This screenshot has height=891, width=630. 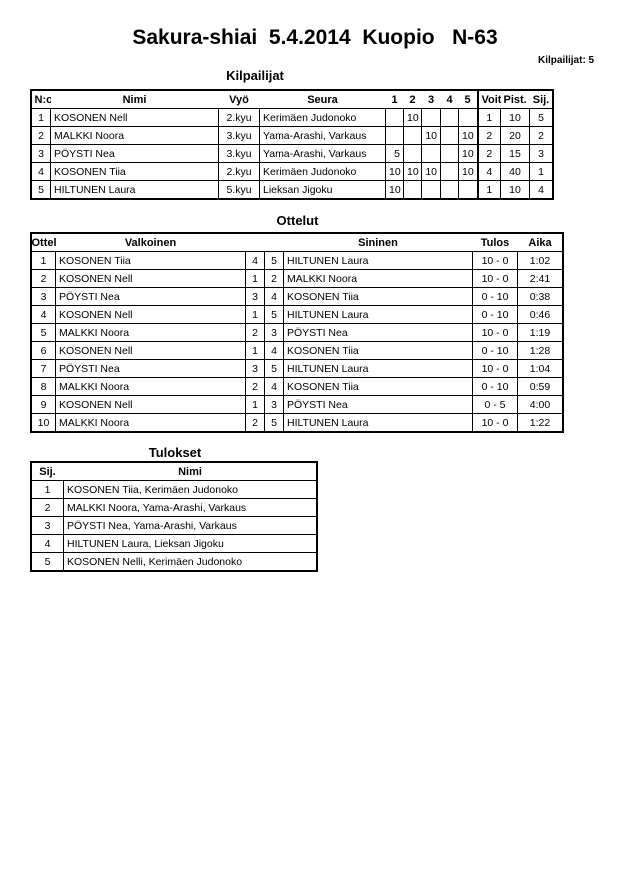 I want to click on table-cell: KOSONEN Tiia, Kerimäen Judonoko, so click(x=190, y=489).